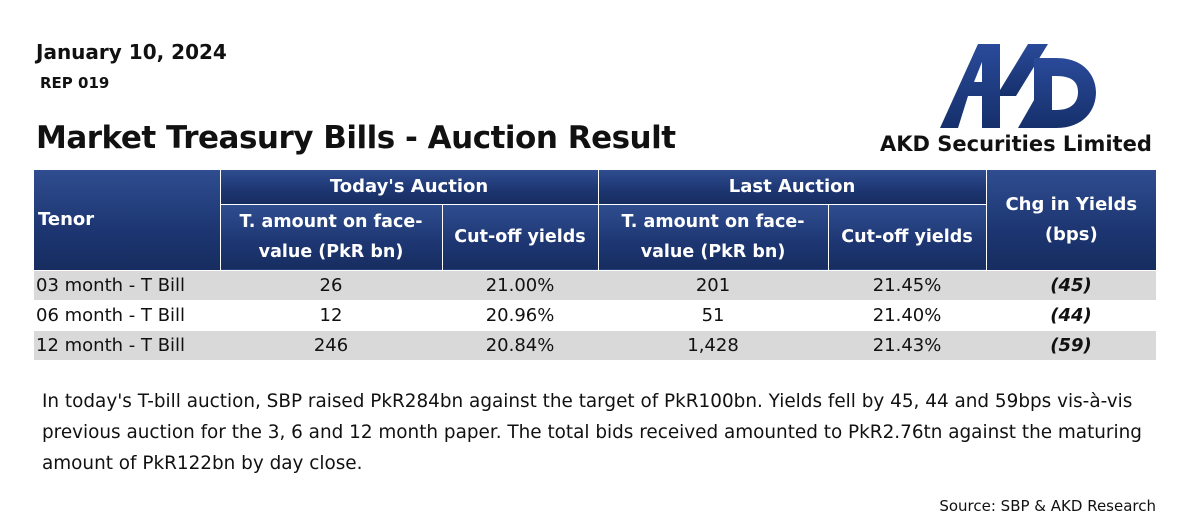 The image size is (1200, 532). Describe the element at coordinates (1018, 86) in the screenshot. I see `akd-logo` at that location.